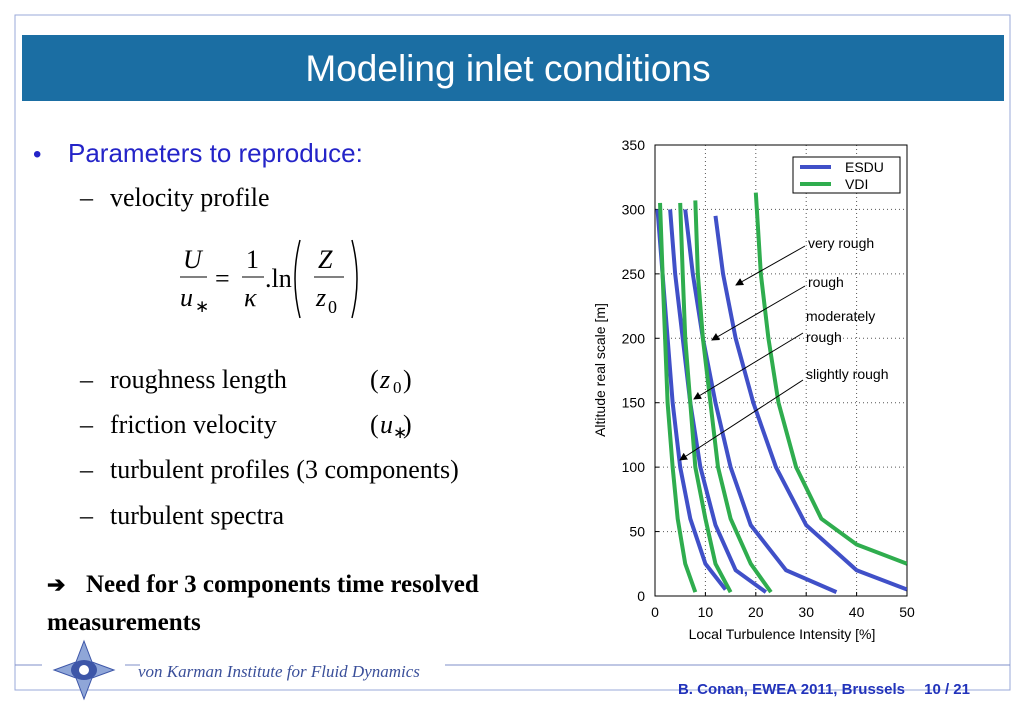  Describe the element at coordinates (840, 316) in the screenshot. I see `annotation: moderately` at that location.